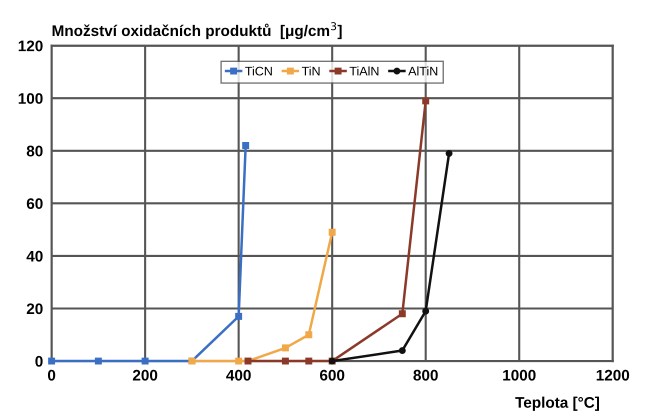 Image resolution: width=645 pixels, height=415 pixels. What do you see at coordinates (238, 375) in the screenshot?
I see `x-tick-label: 400` at bounding box center [238, 375].